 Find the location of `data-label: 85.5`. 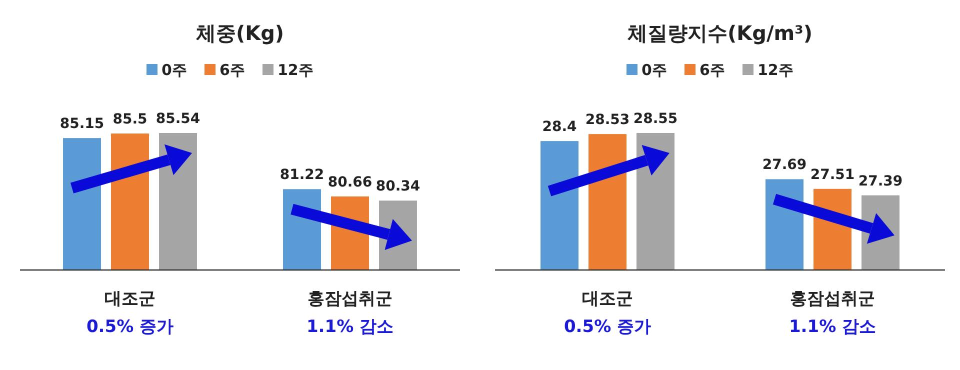

data-label: 85.5 is located at coordinates (130, 120).